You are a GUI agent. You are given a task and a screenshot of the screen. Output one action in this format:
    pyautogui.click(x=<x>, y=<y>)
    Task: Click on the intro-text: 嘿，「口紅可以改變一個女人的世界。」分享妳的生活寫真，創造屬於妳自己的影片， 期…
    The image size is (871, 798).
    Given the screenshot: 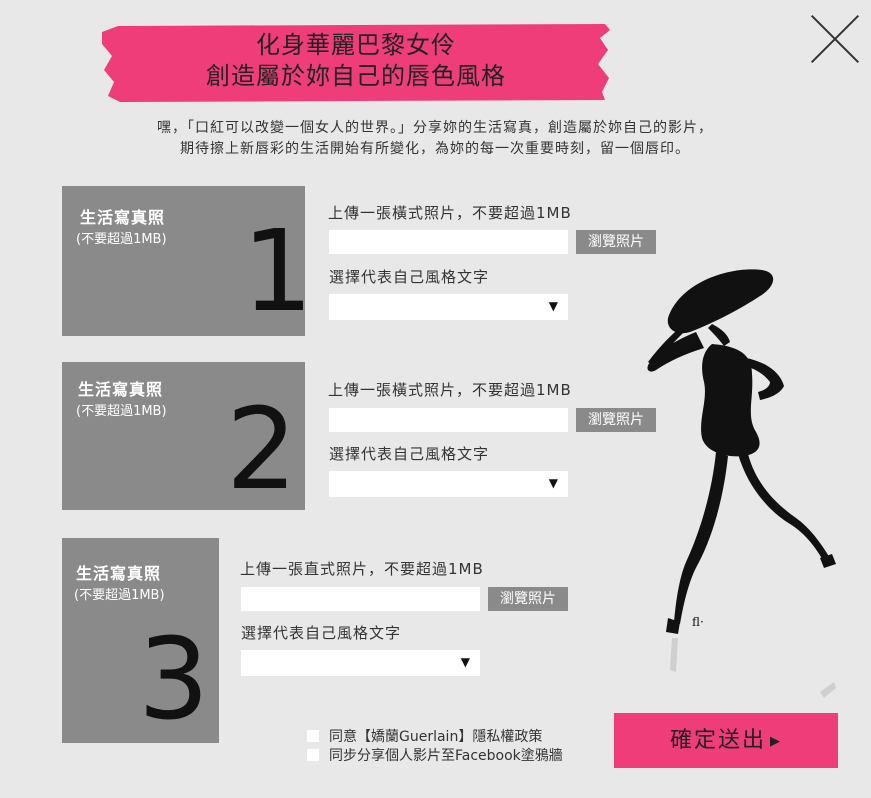 What is the action you would take?
    pyautogui.click(x=435, y=139)
    